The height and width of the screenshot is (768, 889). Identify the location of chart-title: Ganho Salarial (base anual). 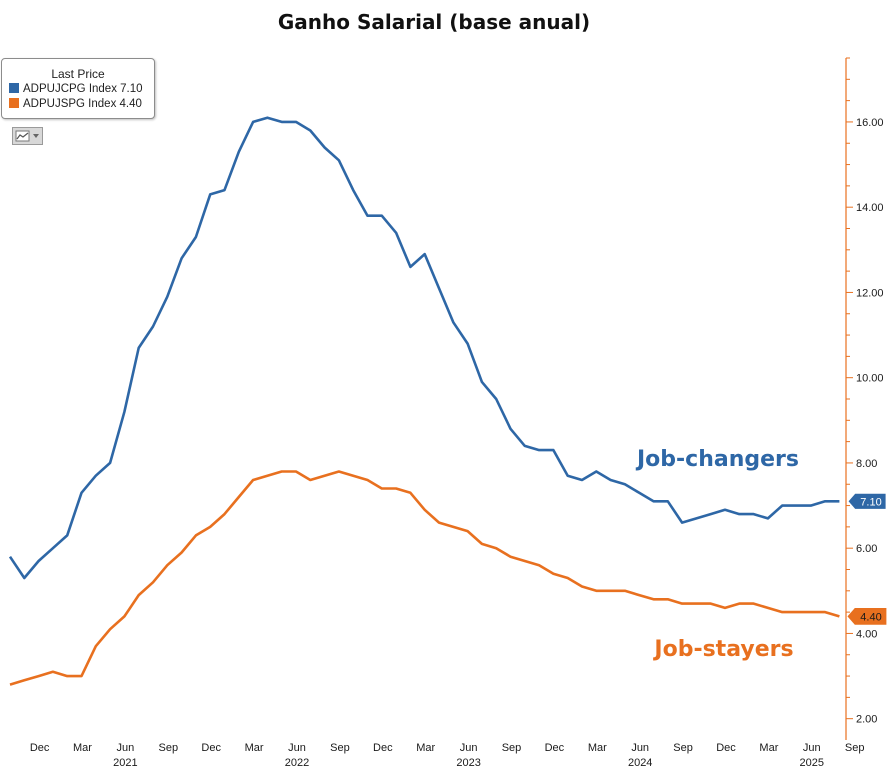
(434, 22).